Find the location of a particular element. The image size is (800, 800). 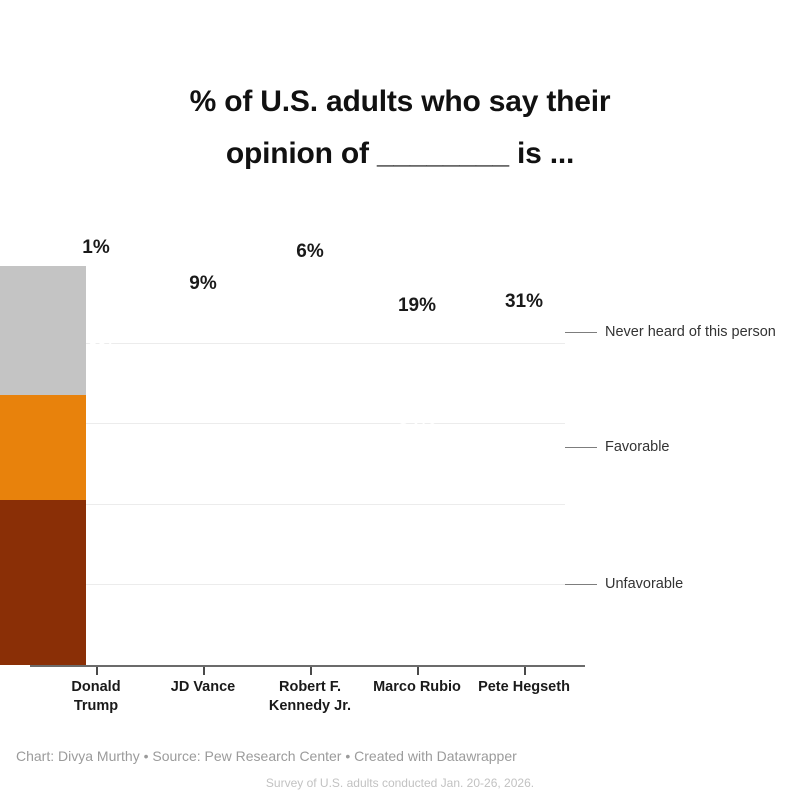

x-axis-category-line: Kennedy Jr. is located at coordinates (310, 706).